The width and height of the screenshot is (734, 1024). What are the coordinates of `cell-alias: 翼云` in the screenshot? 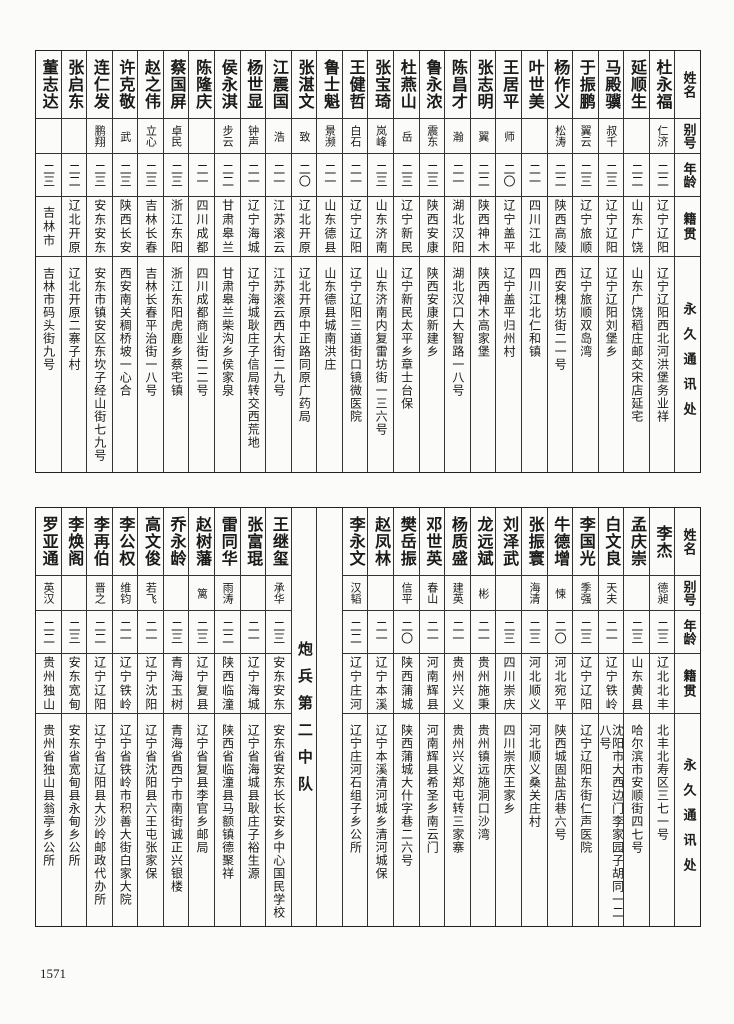 It's located at (585, 136).